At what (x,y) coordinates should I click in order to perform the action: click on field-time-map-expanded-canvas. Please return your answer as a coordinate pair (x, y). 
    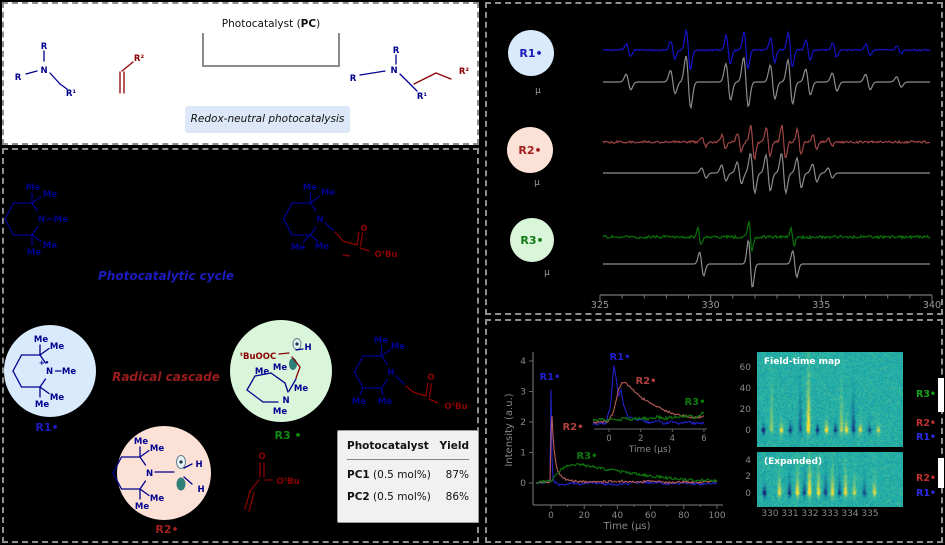
    Looking at the image, I should click on (830, 479).